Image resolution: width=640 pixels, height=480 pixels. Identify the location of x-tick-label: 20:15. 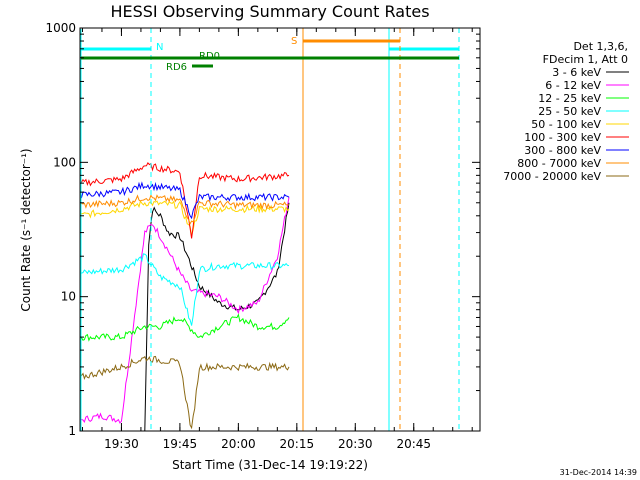
(297, 444).